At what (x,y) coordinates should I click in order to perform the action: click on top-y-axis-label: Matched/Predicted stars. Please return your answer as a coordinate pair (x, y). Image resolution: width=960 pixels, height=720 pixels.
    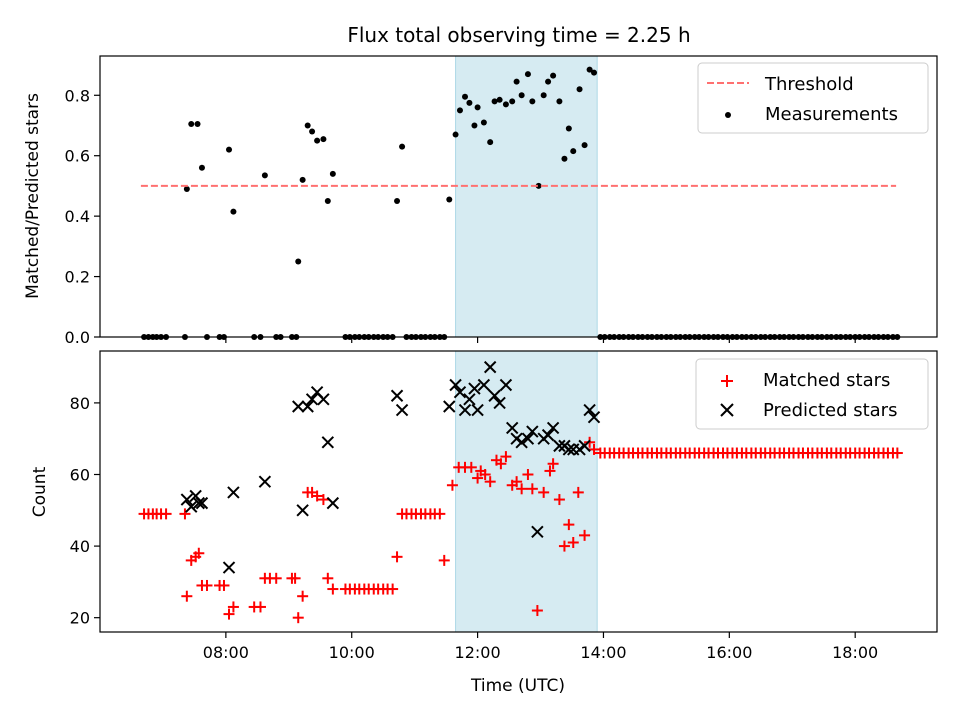
    Looking at the image, I should click on (33, 196).